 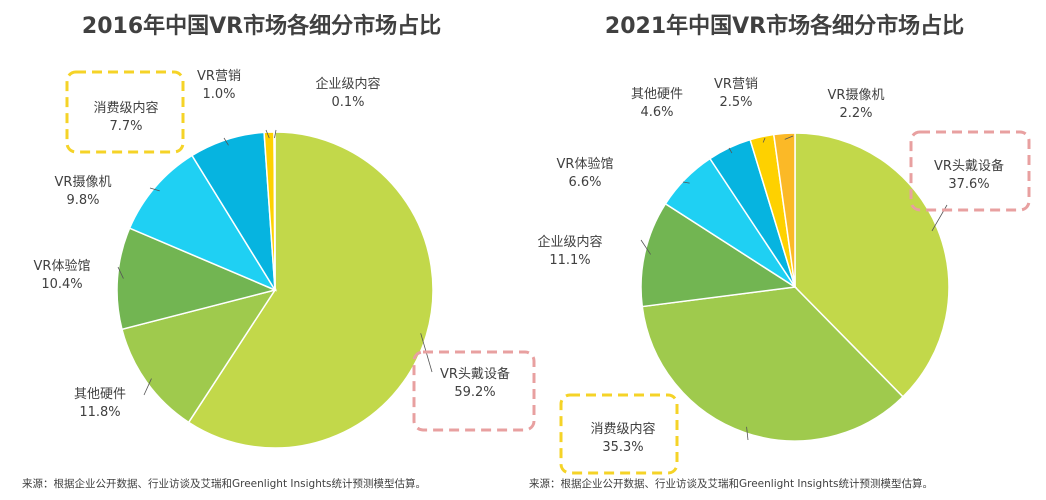 What do you see at coordinates (585, 164) in the screenshot?
I see `slice-label-2021-vr-arcade: VR体验馆` at bounding box center [585, 164].